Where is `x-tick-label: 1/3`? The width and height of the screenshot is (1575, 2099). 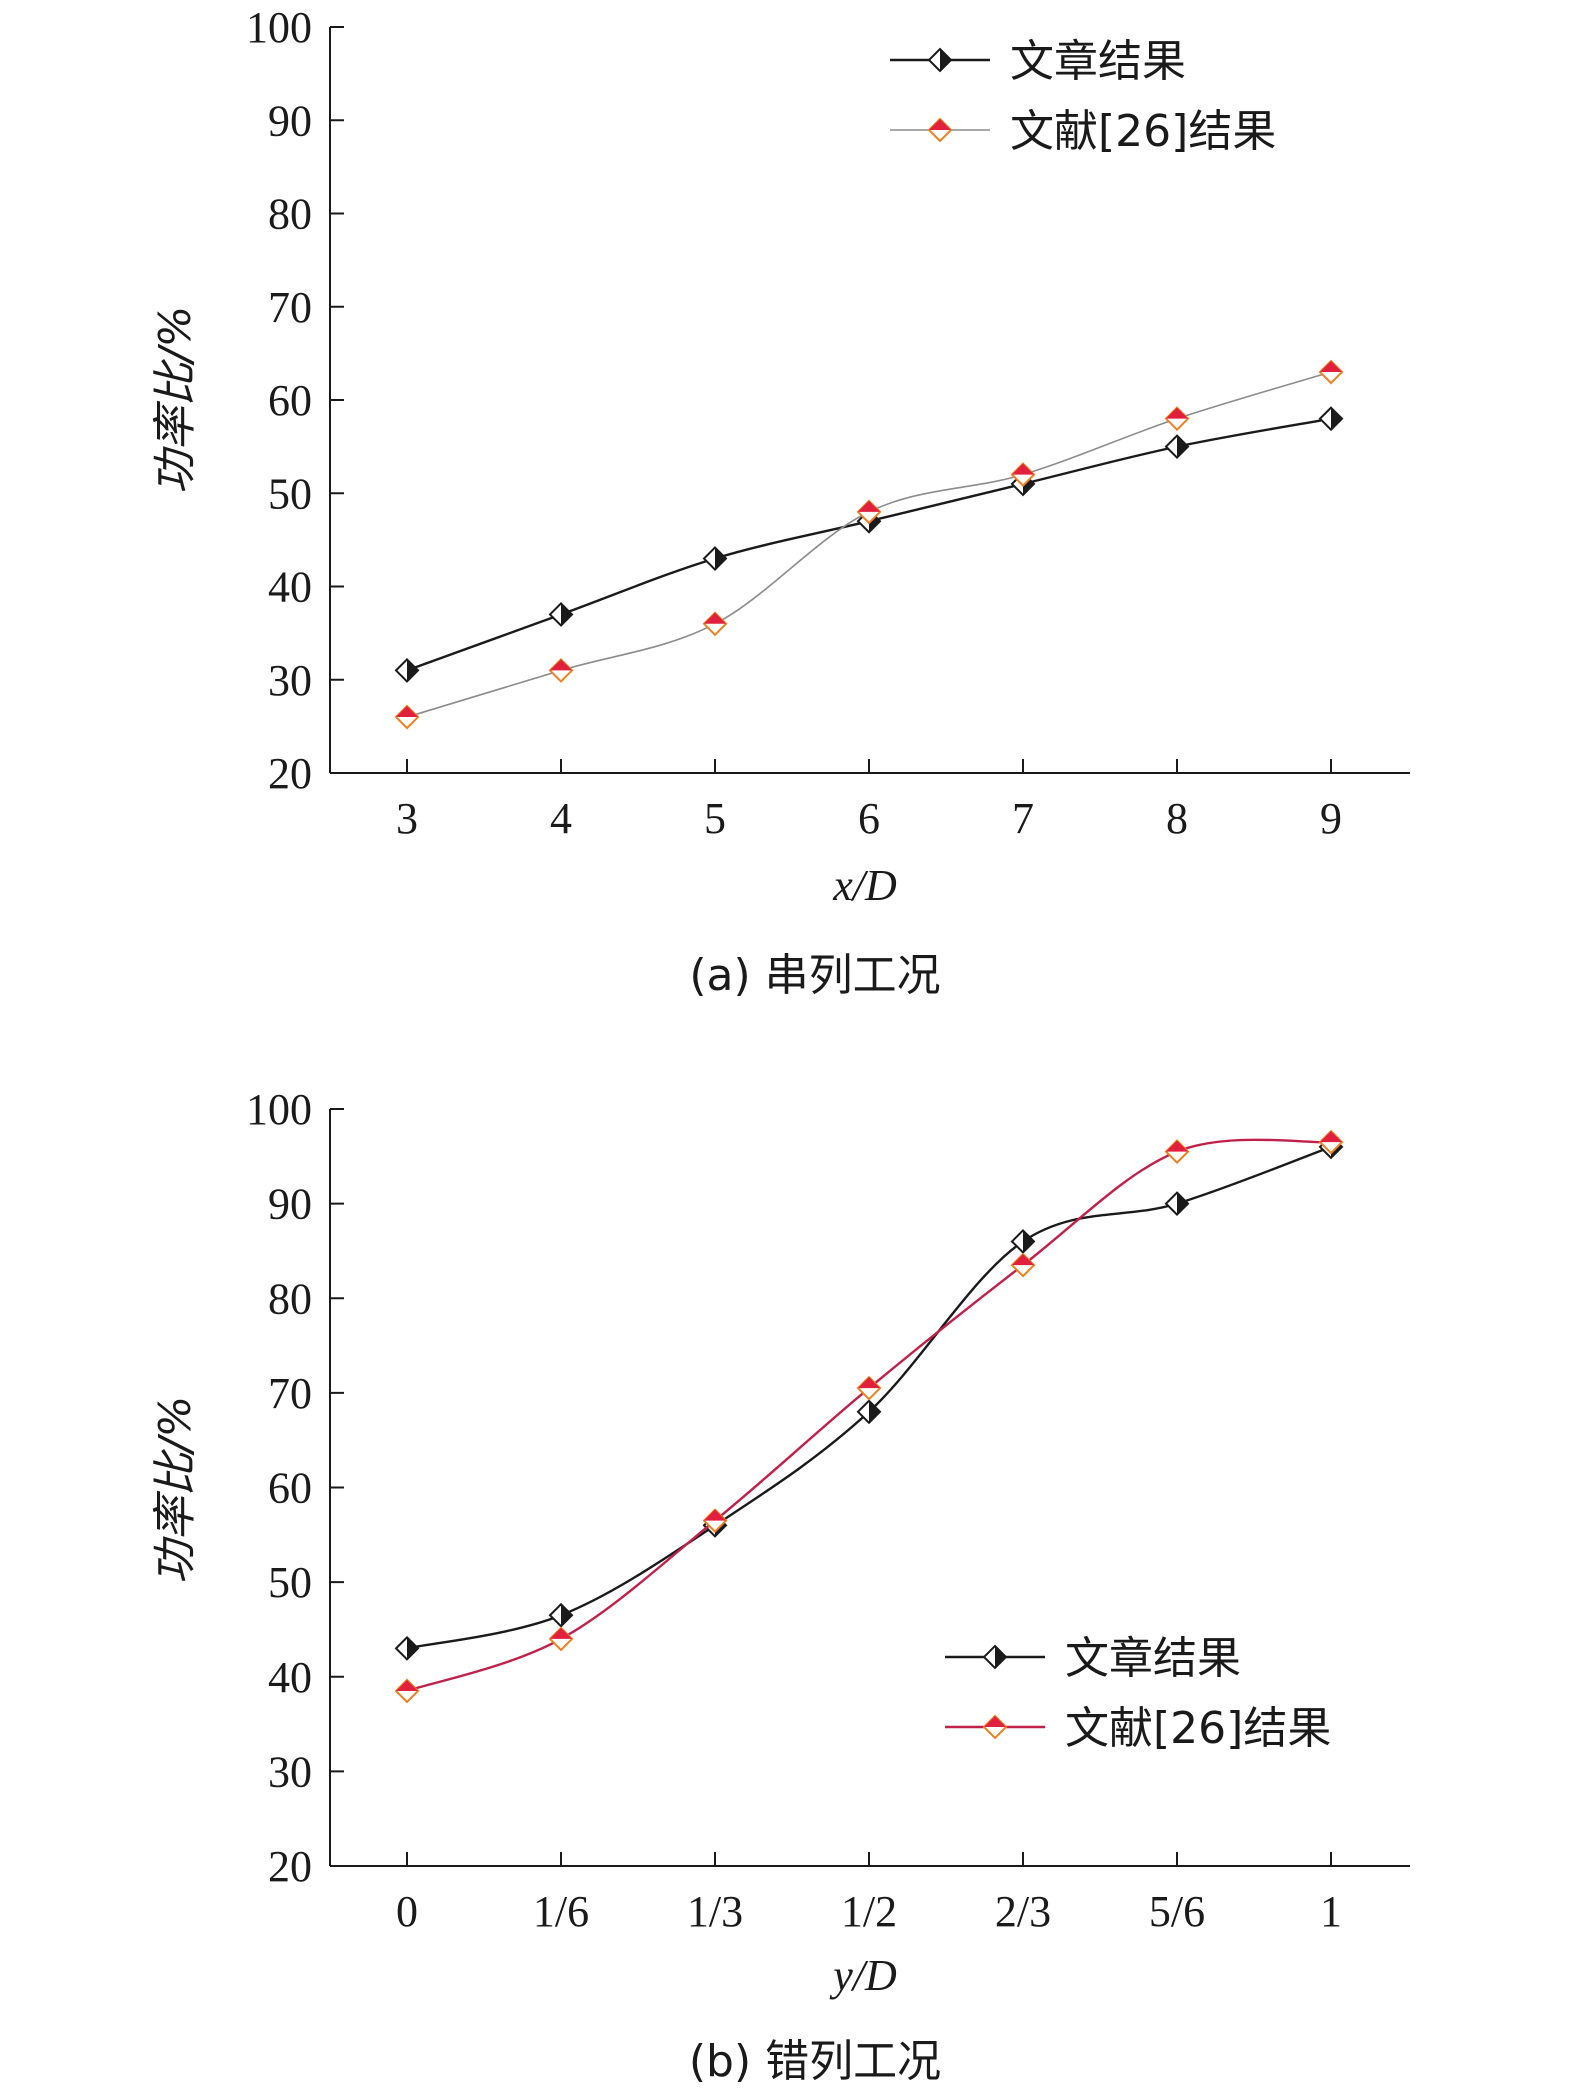
x-tick-label: 1/3 is located at coordinates (715, 1911).